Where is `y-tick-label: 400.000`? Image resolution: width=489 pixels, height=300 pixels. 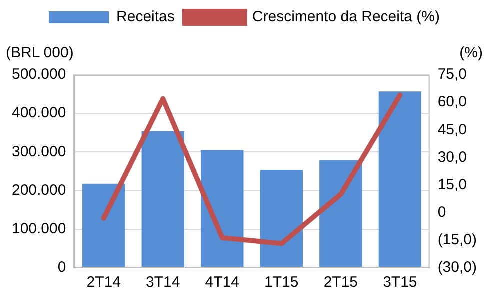
y-tick-label: 400.000 is located at coordinates (39, 113).